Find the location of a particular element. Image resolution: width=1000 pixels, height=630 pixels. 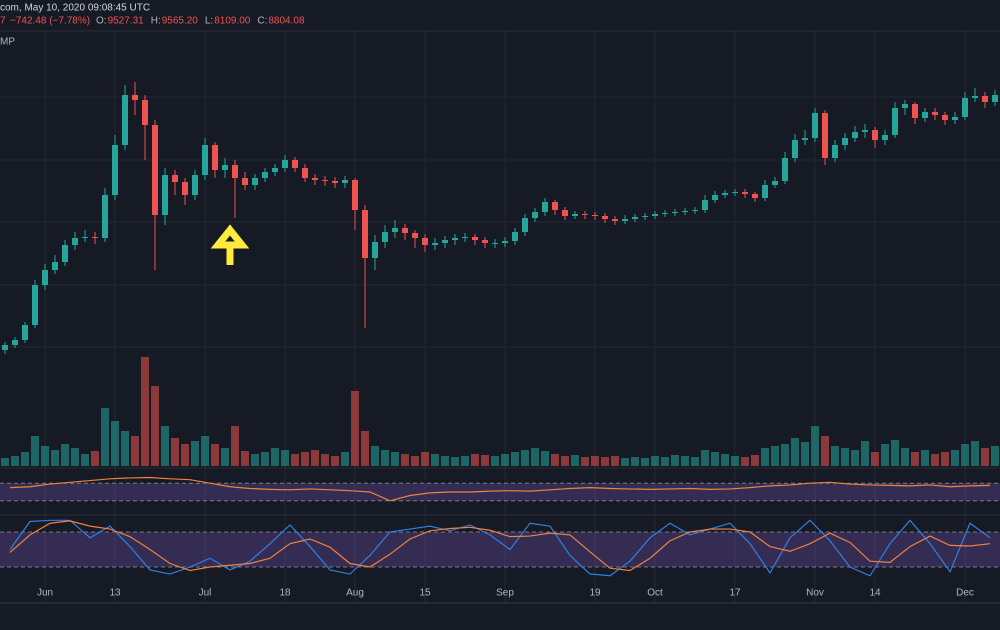

x-tick-label: 17 is located at coordinates (735, 593).